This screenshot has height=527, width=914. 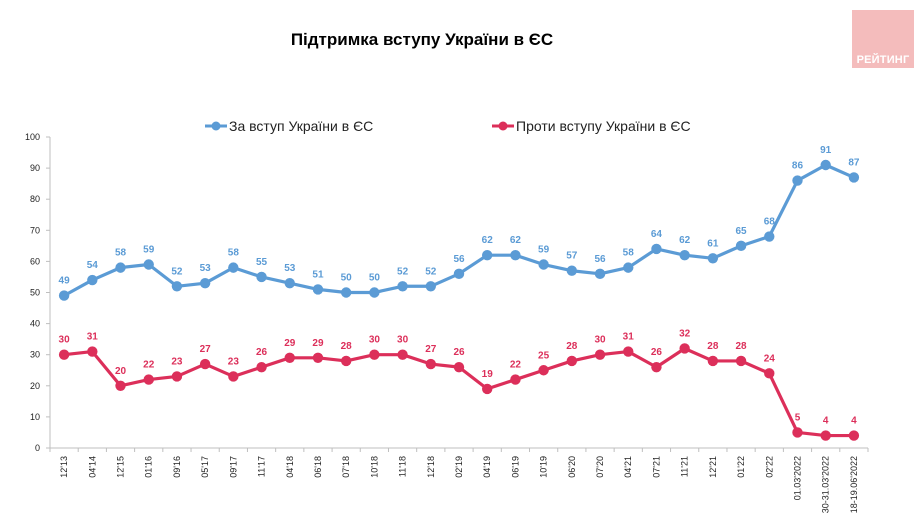 What do you see at coordinates (883, 39) in the screenshot?
I see `rating-logo: РЕЙТИНГ` at bounding box center [883, 39].